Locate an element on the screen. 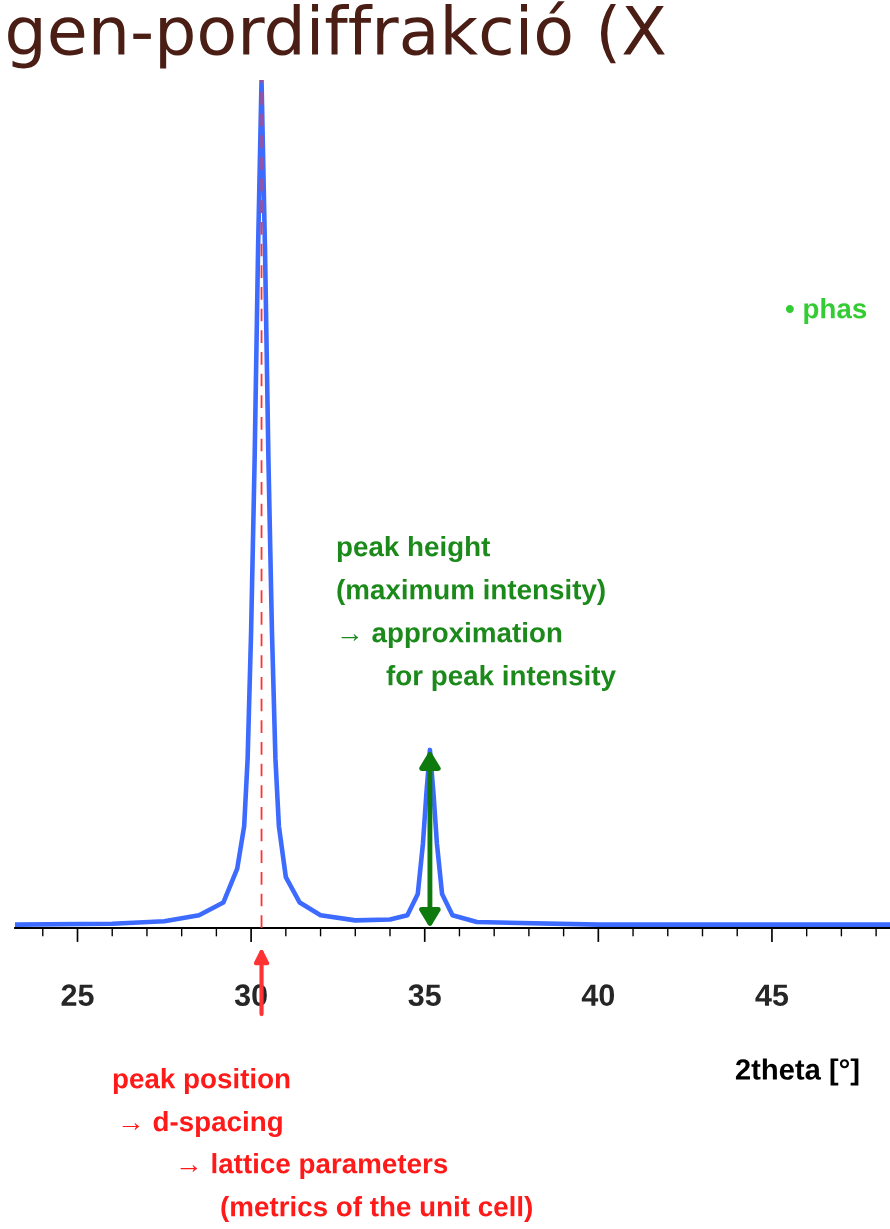  text: peak position is located at coordinates (201, 1081).